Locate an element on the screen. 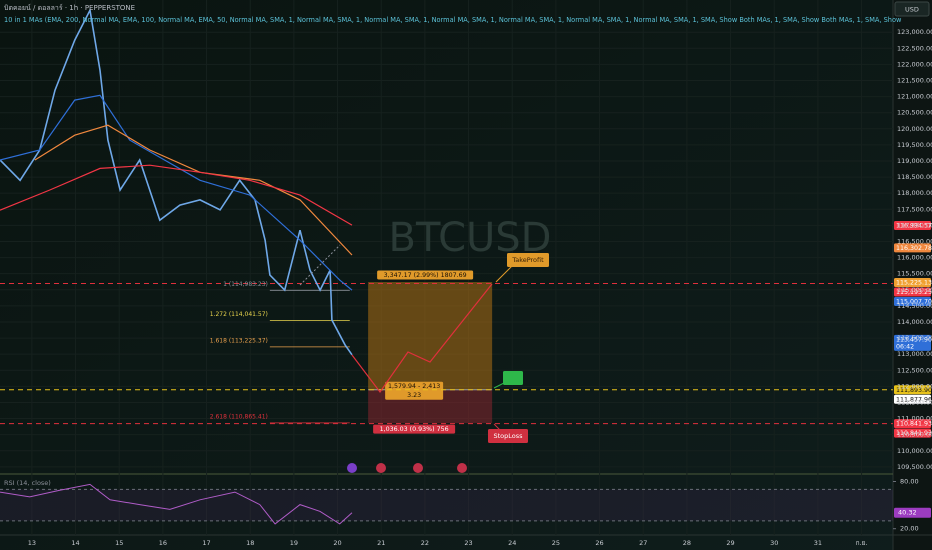 The height and width of the screenshot is (550, 932). y-tick-label: 113,000.00 is located at coordinates (914, 354).